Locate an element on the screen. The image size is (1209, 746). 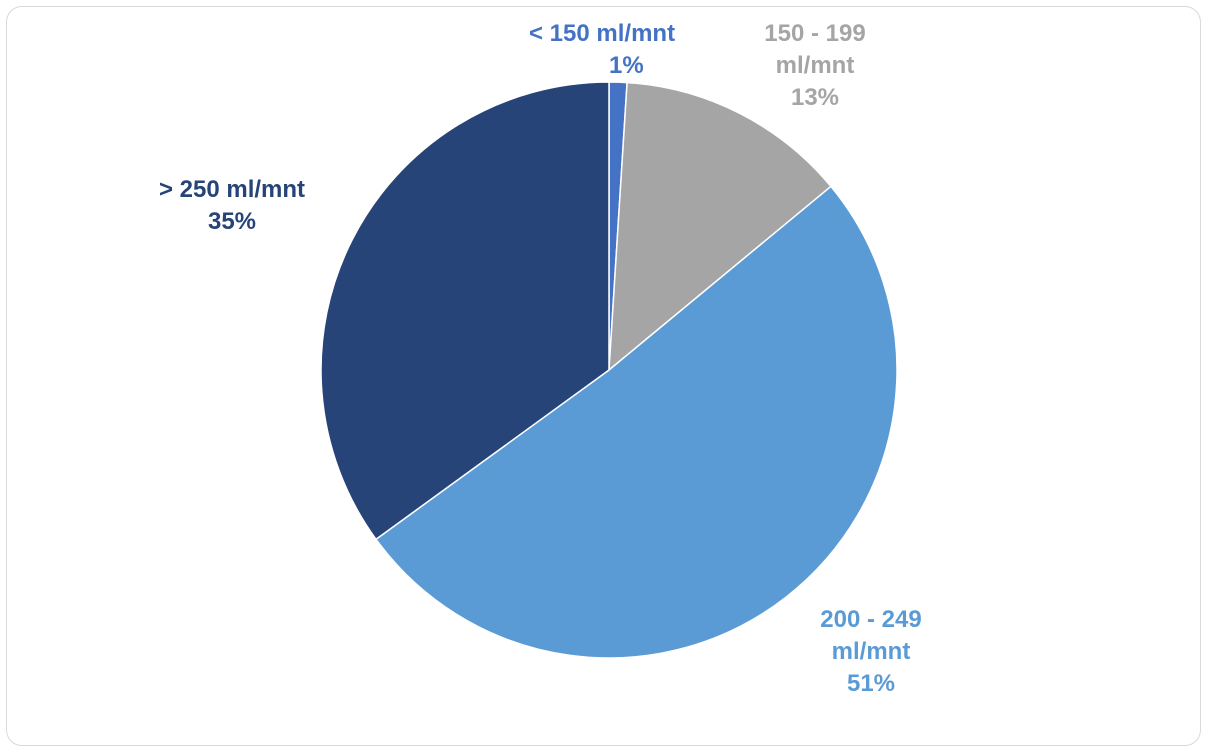
slice-label-text: 150 - 199 is located at coordinates (815, 33).